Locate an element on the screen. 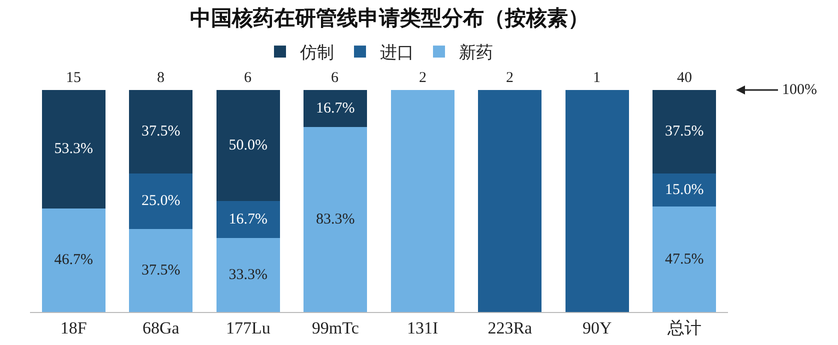 The height and width of the screenshot is (345, 838). data-label: 15.0% is located at coordinates (684, 190).